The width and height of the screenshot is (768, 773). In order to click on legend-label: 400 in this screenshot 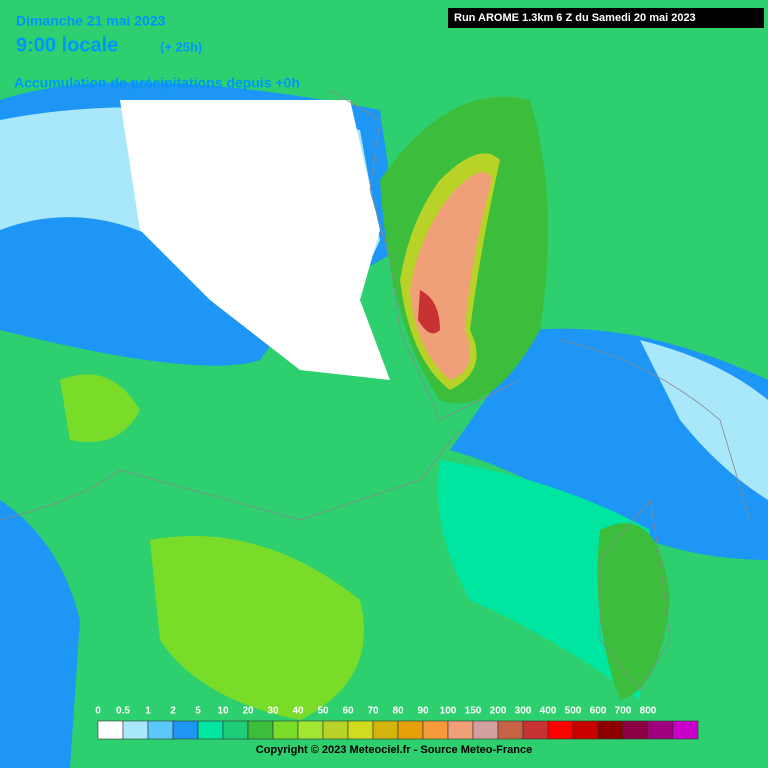, I will do `click(548, 711)`.